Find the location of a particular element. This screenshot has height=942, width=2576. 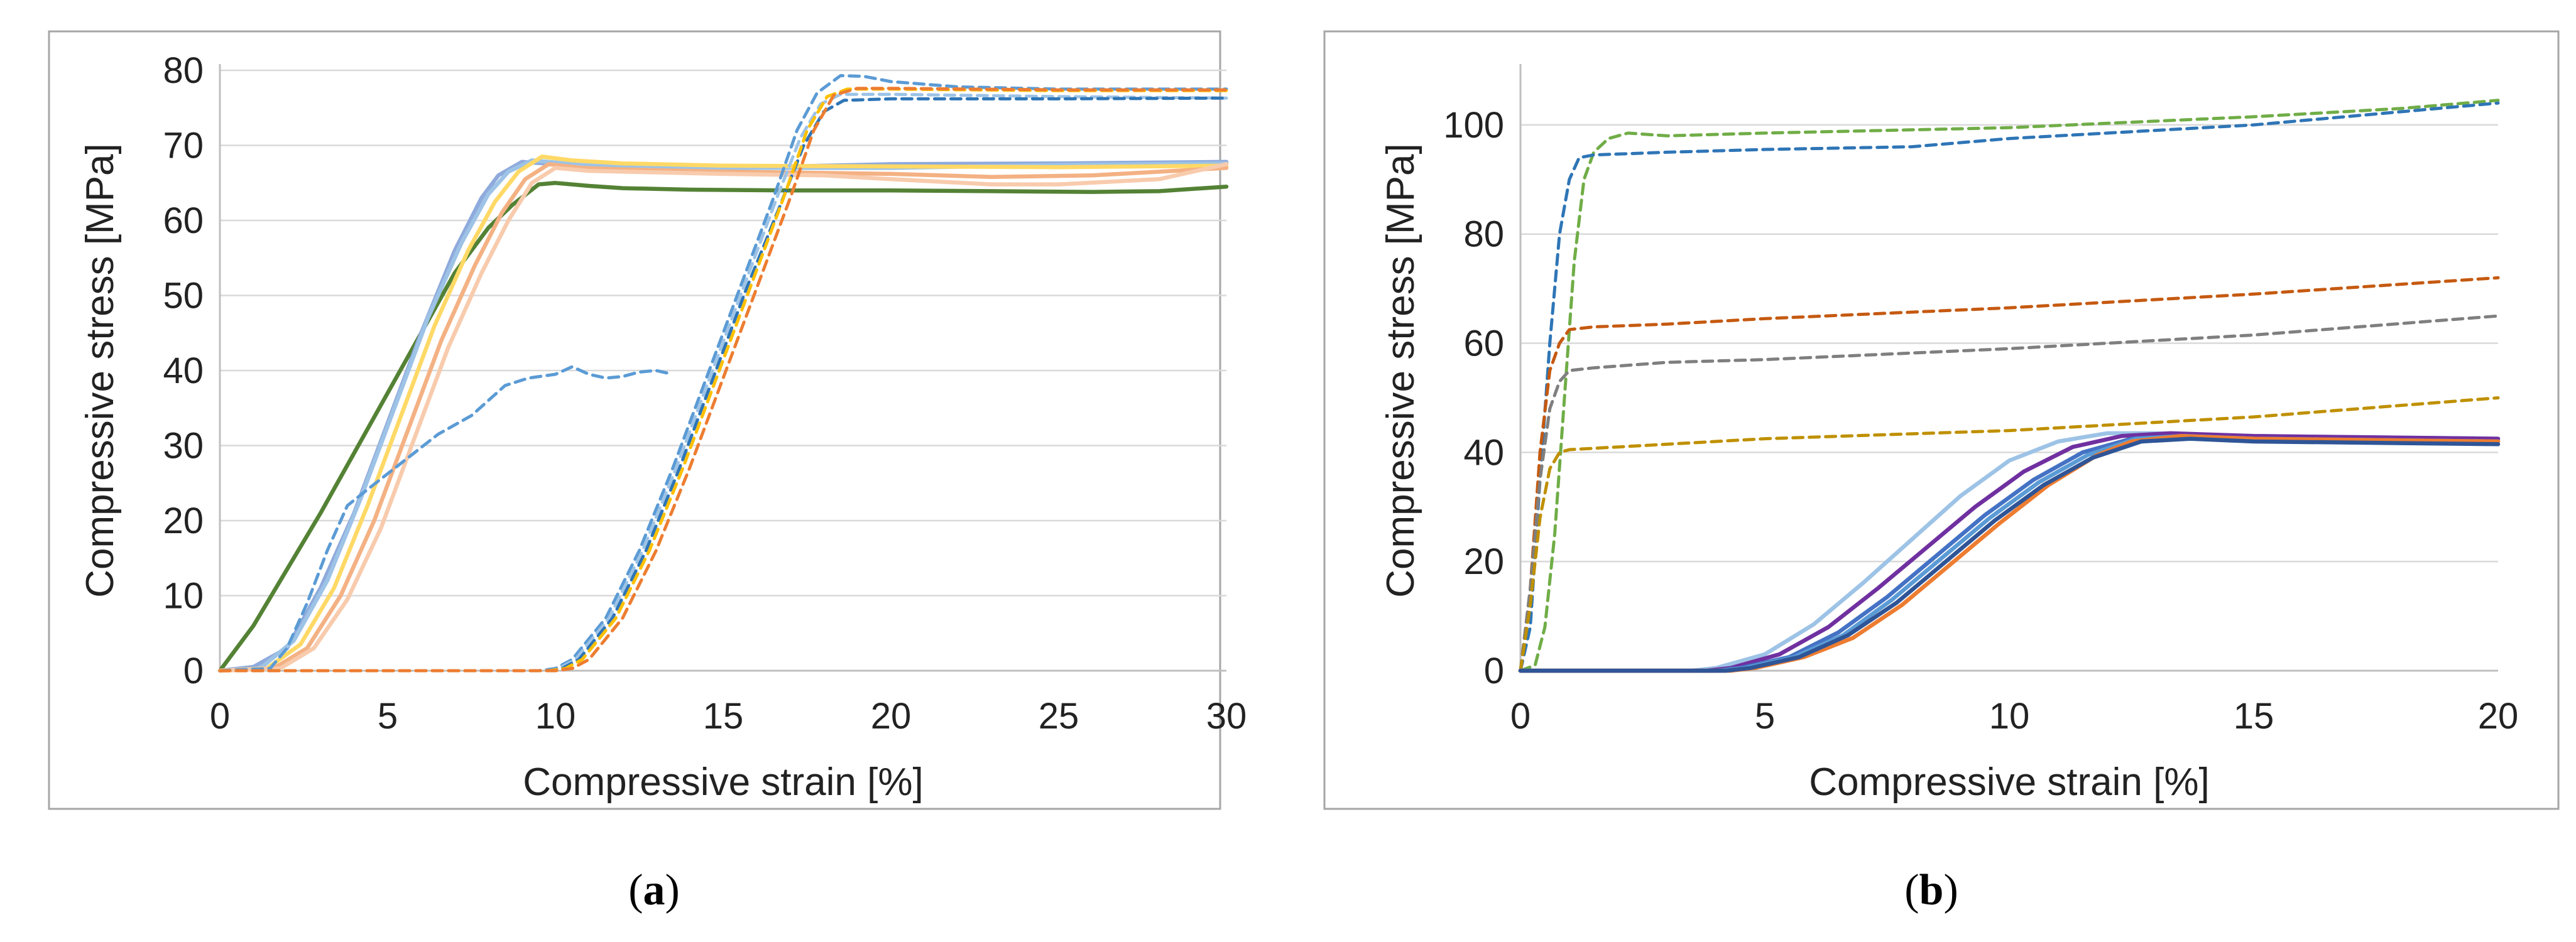

panel-caption-label: a is located at coordinates (654, 890).